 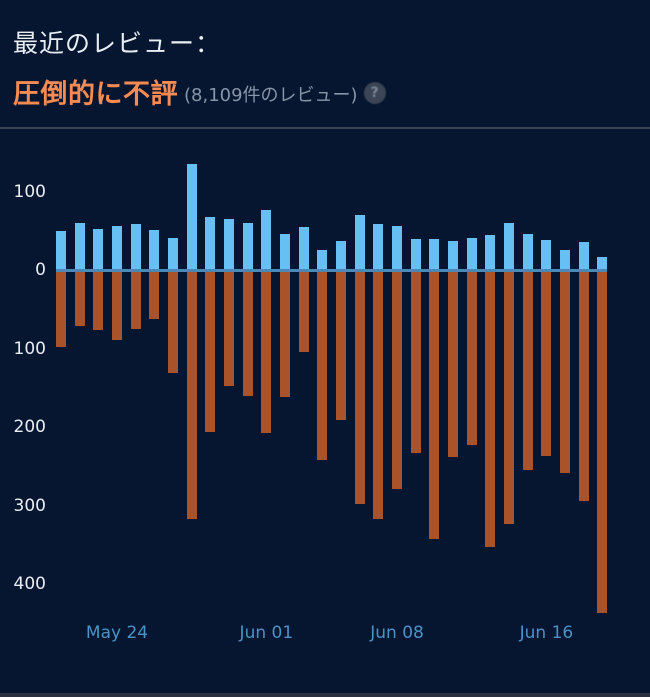 What do you see at coordinates (546, 633) in the screenshot?
I see `x-tick-label: Jun 16` at bounding box center [546, 633].